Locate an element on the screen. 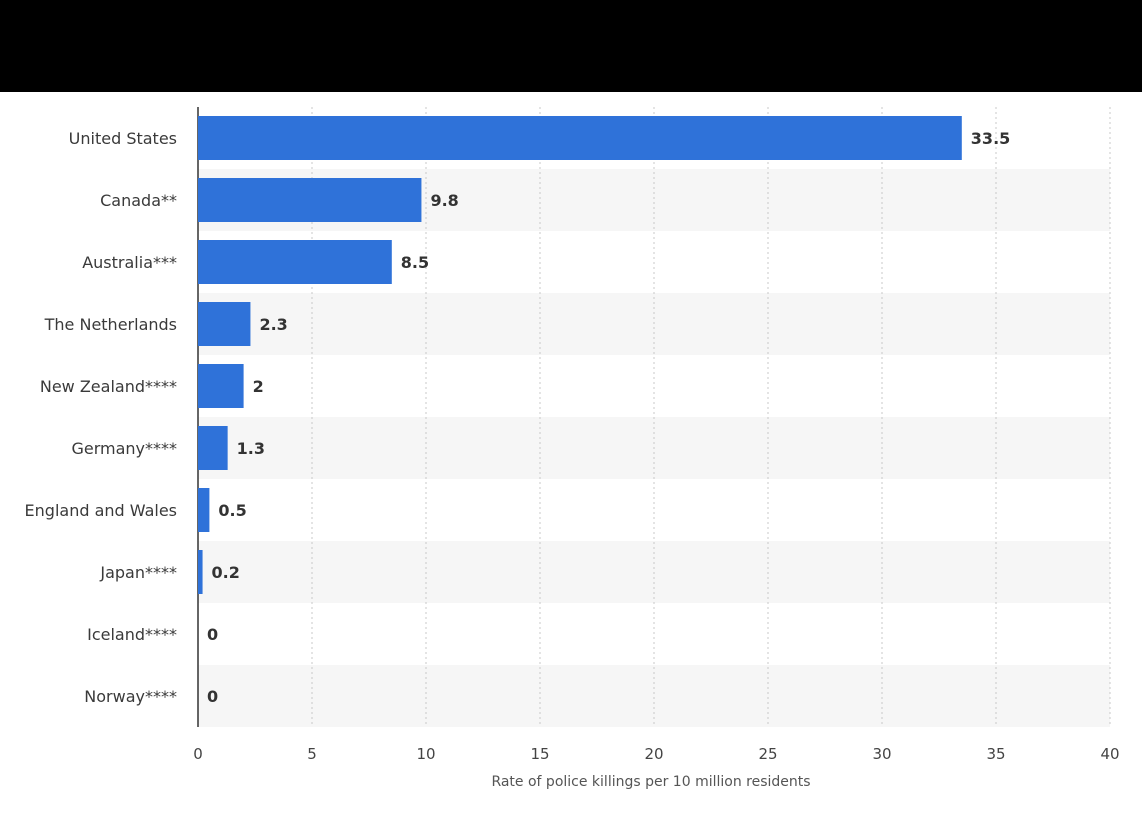 The height and width of the screenshot is (819, 1142). banner-gap is located at coordinates (571, 94).